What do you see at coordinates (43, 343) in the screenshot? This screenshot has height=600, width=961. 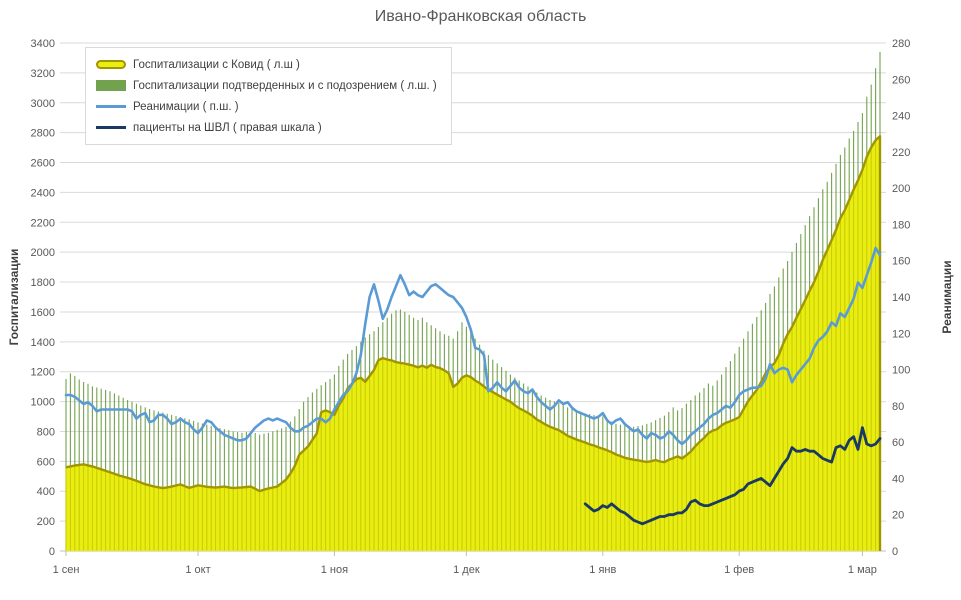 I see `svg-text: 1400` at bounding box center [43, 343].